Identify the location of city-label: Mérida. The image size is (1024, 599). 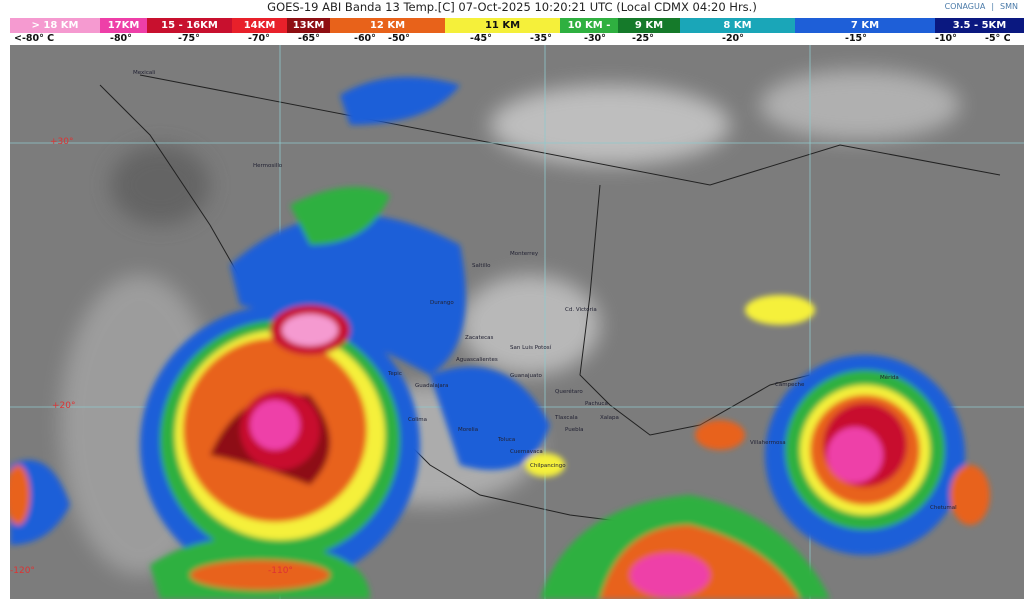
(889, 378).